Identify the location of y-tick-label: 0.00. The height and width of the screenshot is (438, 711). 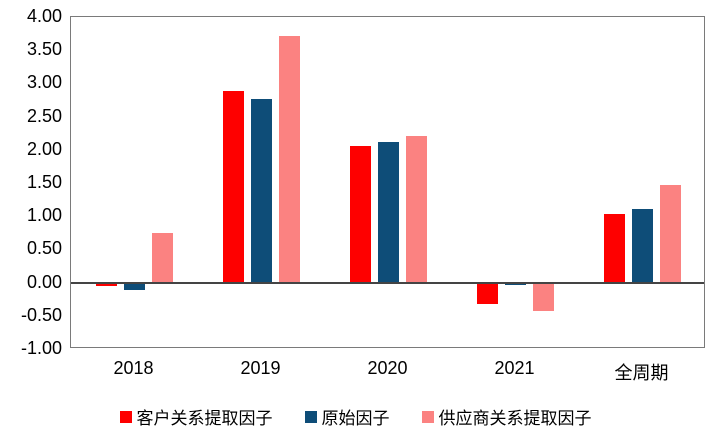
(44, 281).